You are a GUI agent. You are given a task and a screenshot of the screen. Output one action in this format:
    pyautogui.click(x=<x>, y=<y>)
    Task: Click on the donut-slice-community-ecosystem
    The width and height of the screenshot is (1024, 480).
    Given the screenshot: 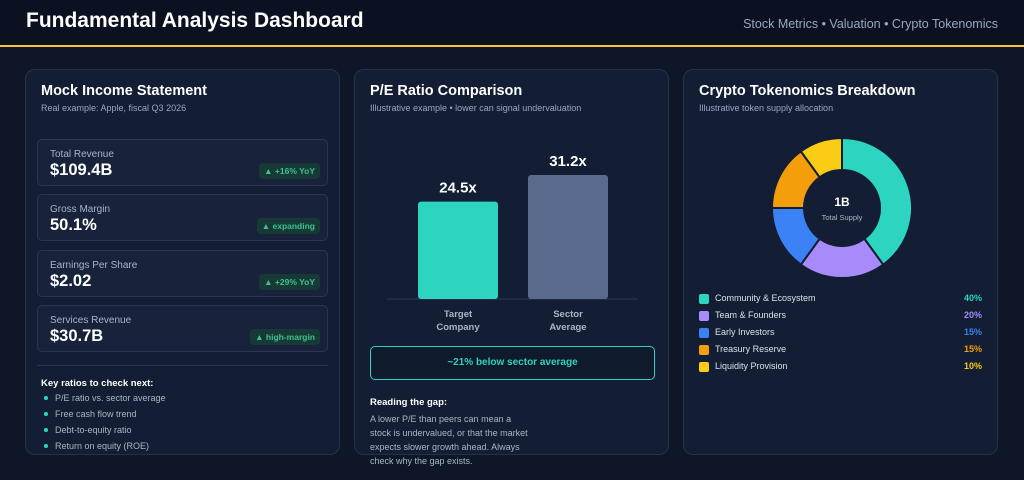 What is the action you would take?
    pyautogui.click(x=877, y=201)
    